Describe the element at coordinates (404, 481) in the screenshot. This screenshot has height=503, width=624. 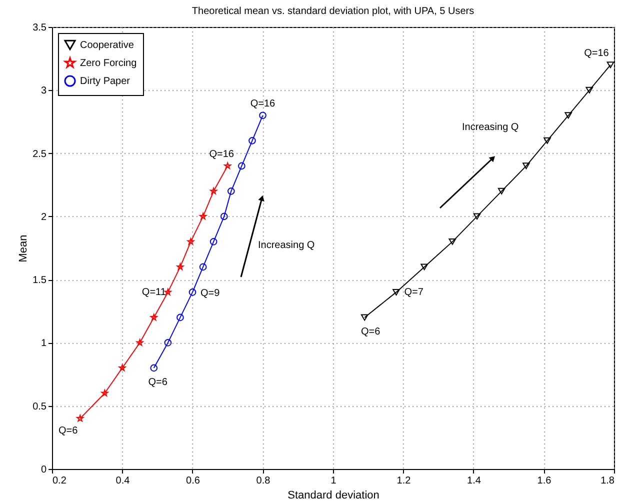
I see `x-tick-label: 1.2` at that location.